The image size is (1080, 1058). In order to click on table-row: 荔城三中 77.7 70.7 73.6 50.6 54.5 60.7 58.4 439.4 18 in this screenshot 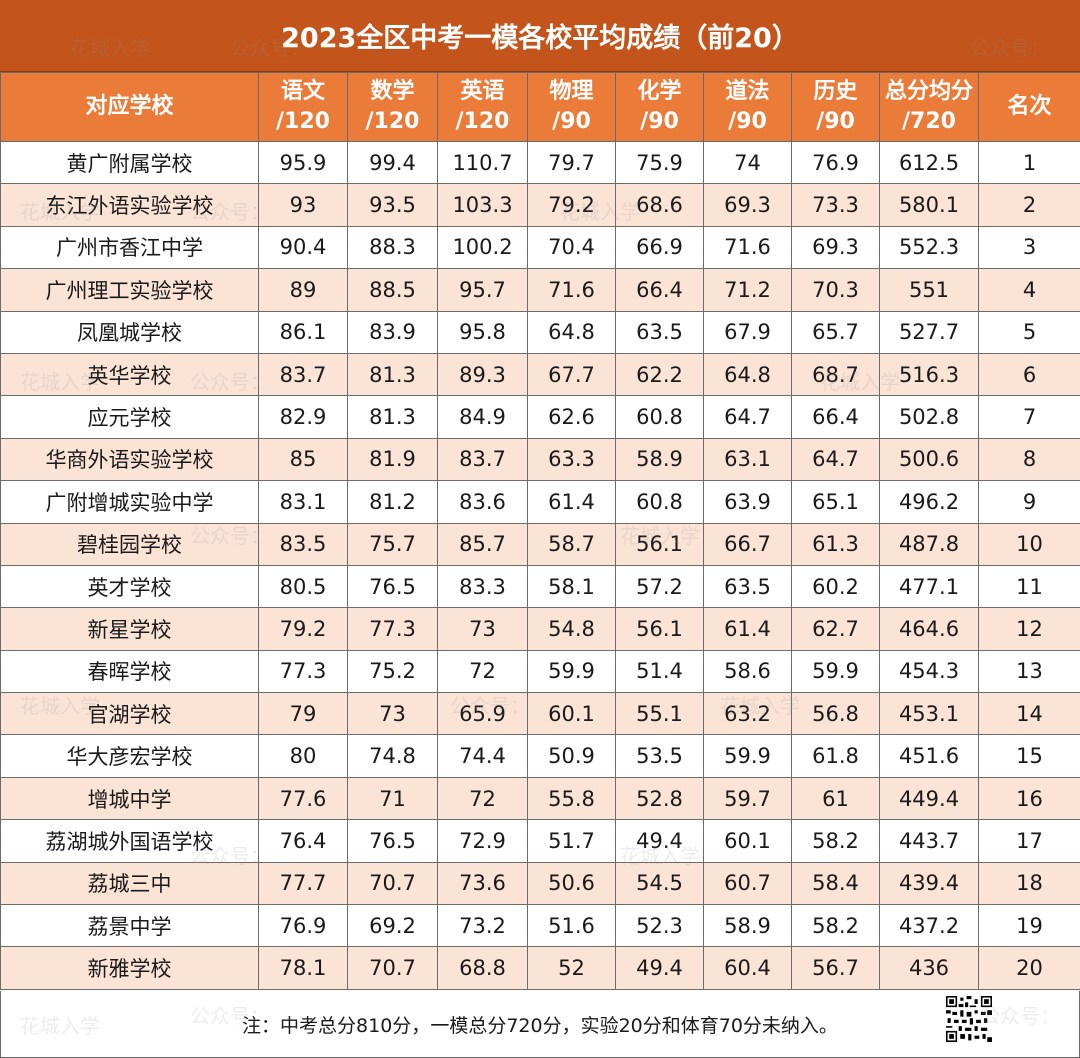, I will do `click(540, 883)`.